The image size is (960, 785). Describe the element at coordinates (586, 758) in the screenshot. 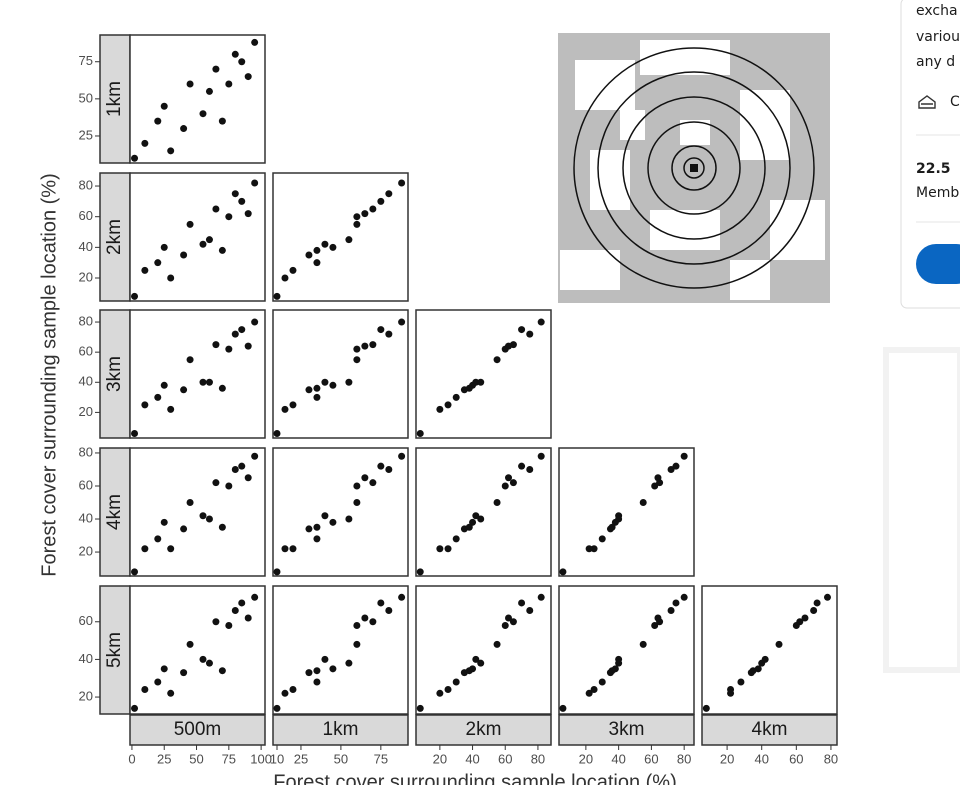

I see `x-tick-label: 20` at that location.